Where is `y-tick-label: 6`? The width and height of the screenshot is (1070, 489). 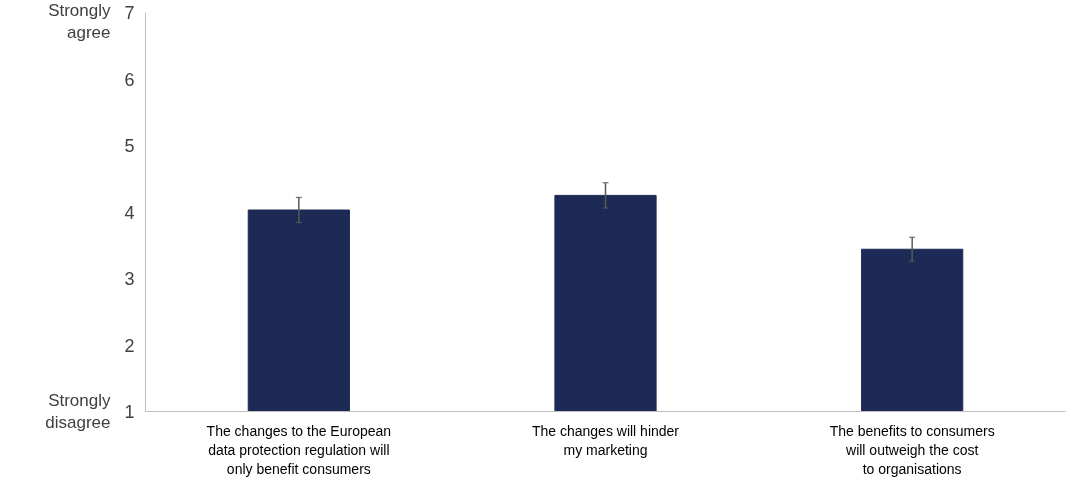 y-tick-label: 6 is located at coordinates (129, 79).